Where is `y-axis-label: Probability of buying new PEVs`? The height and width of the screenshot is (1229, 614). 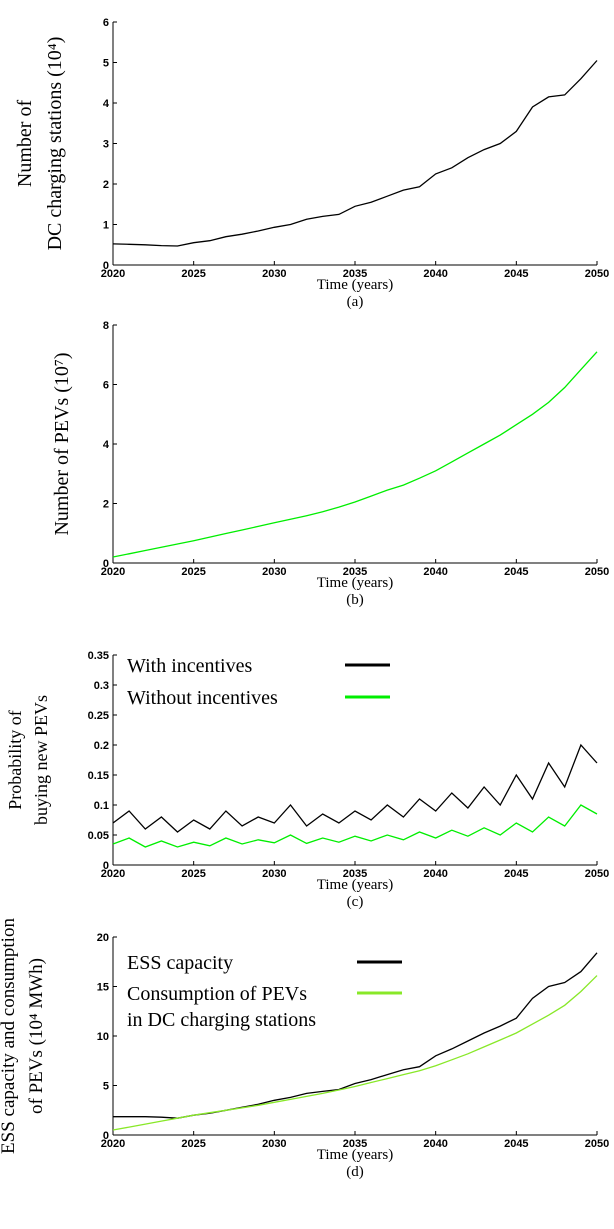
y-axis-label: Probability of buying new PEVs is located at coordinates (28, 760).